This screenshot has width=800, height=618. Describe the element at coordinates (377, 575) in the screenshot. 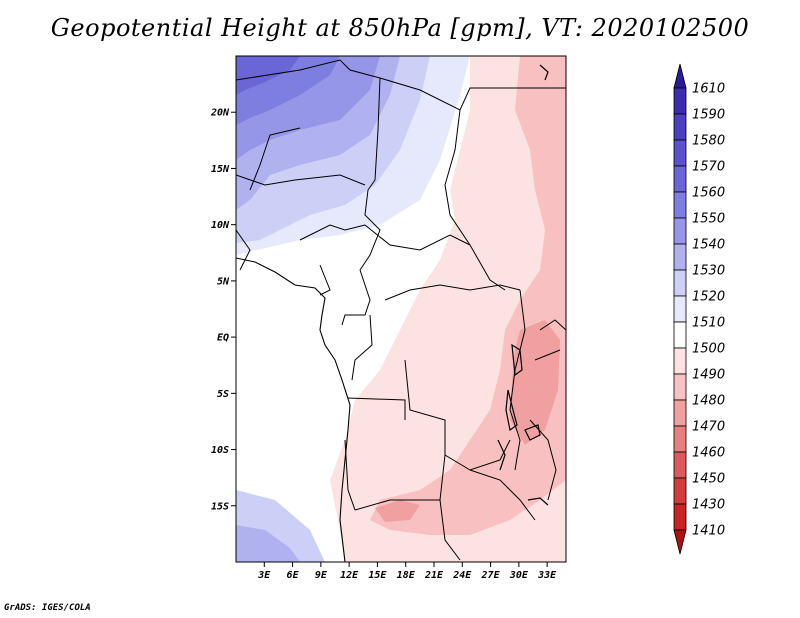

I see `lon-tick-label: 15E` at that location.